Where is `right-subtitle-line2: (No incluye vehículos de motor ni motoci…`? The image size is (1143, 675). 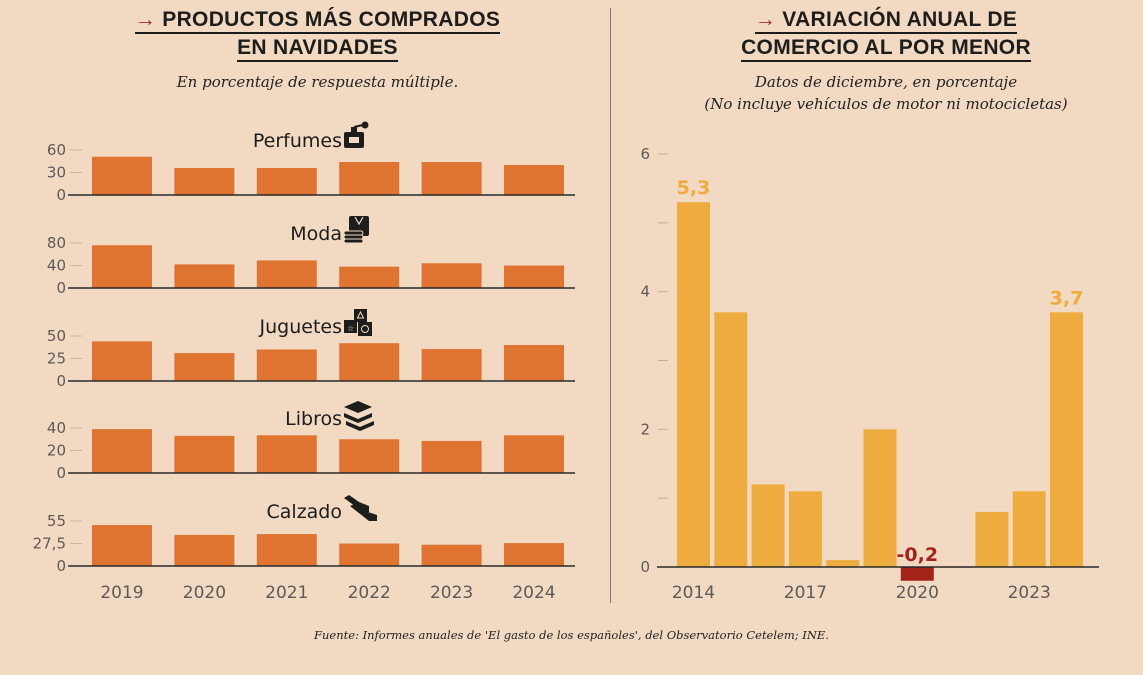 right-subtitle-line2: (No incluye vehículos de motor ni motoci… is located at coordinates (886, 104).